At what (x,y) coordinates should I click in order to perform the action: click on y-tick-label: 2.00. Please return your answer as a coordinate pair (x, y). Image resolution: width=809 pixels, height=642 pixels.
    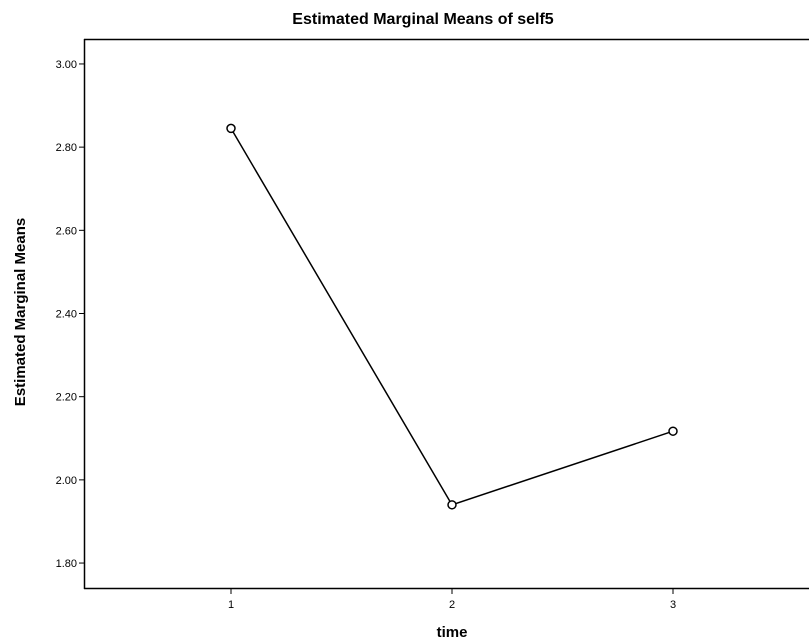
    Looking at the image, I should click on (66, 481).